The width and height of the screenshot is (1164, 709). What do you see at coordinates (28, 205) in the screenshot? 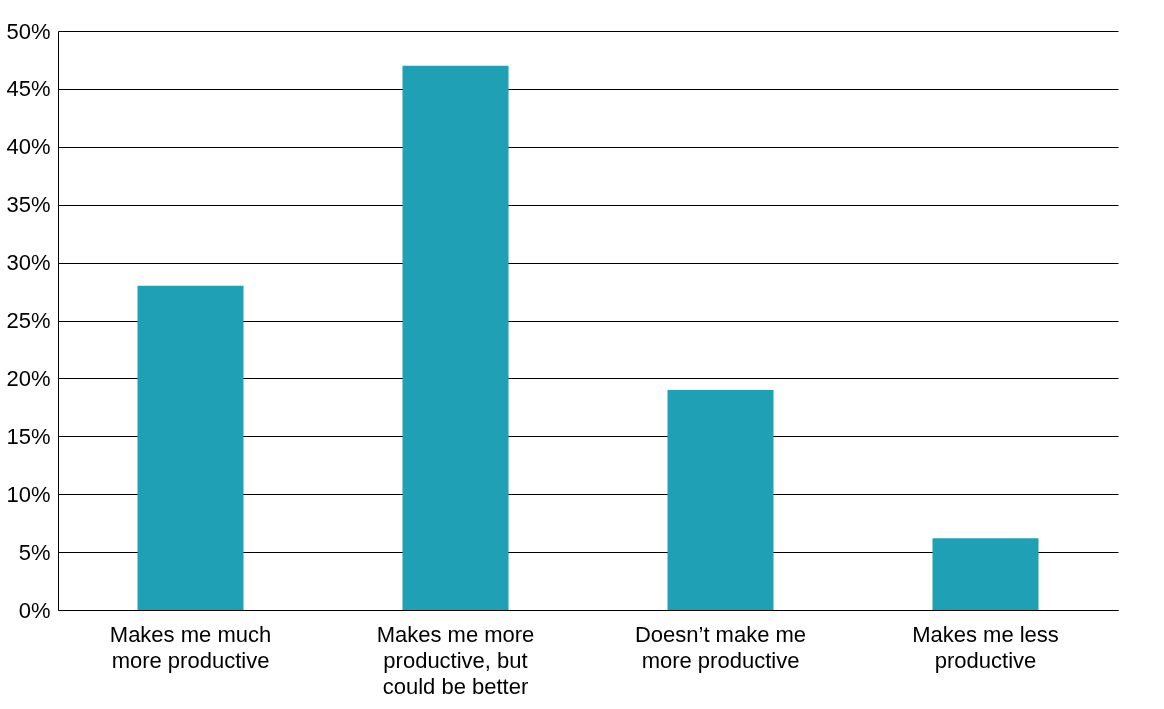
I see `y-tick-label: 35%` at bounding box center [28, 205].